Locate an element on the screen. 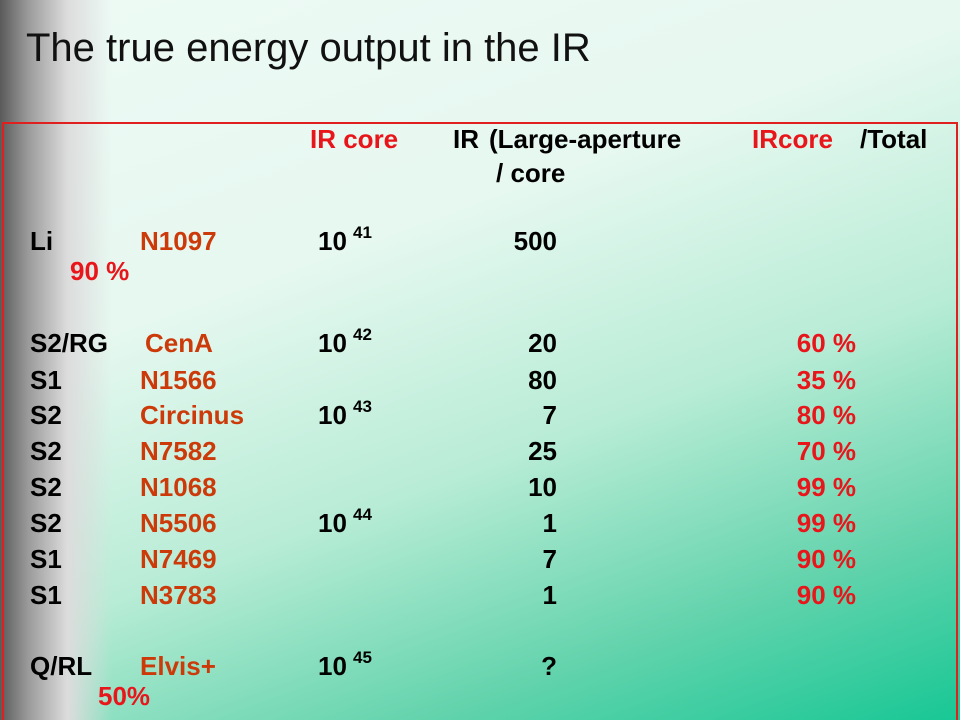 This screenshot has height=720, width=960. header-ircore: IRcore is located at coordinates (792, 139).